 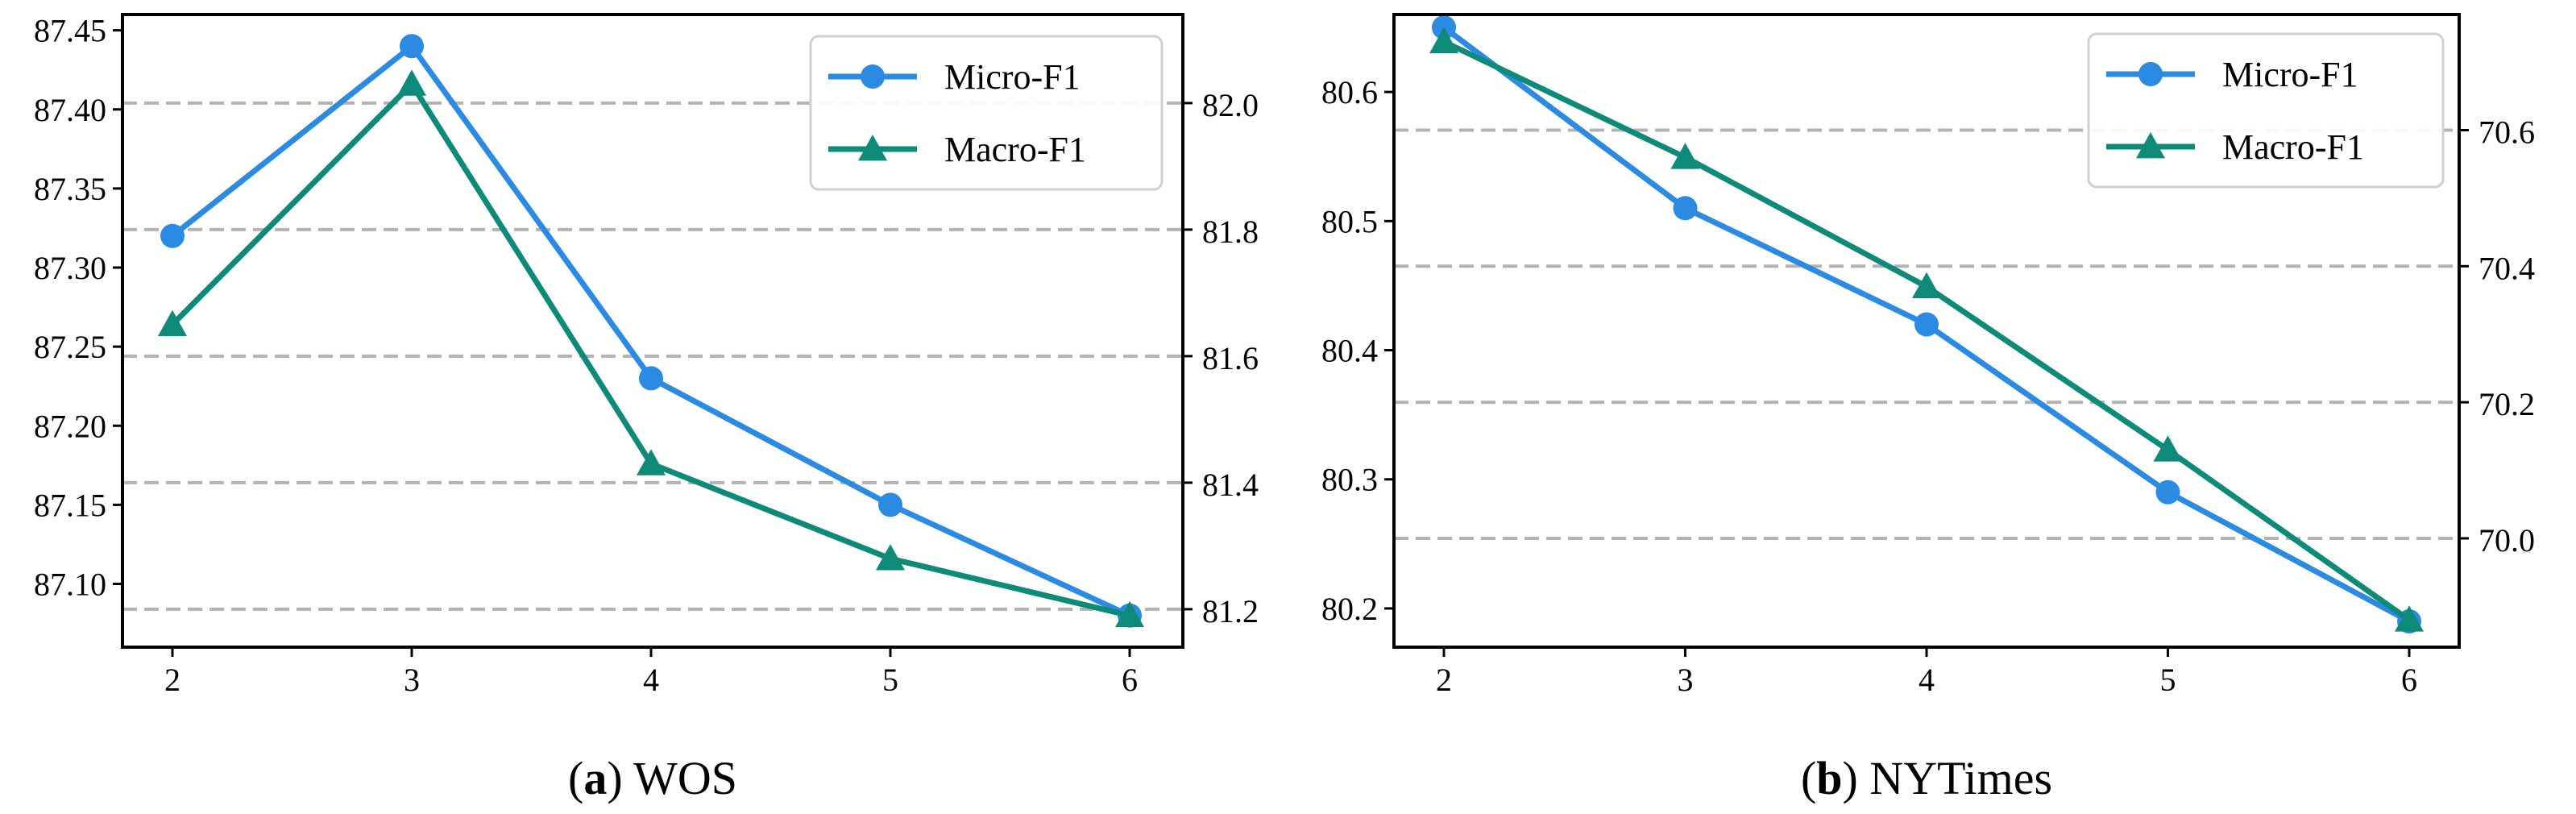 I want to click on y-tick-label: 87.20, so click(x=70, y=426).